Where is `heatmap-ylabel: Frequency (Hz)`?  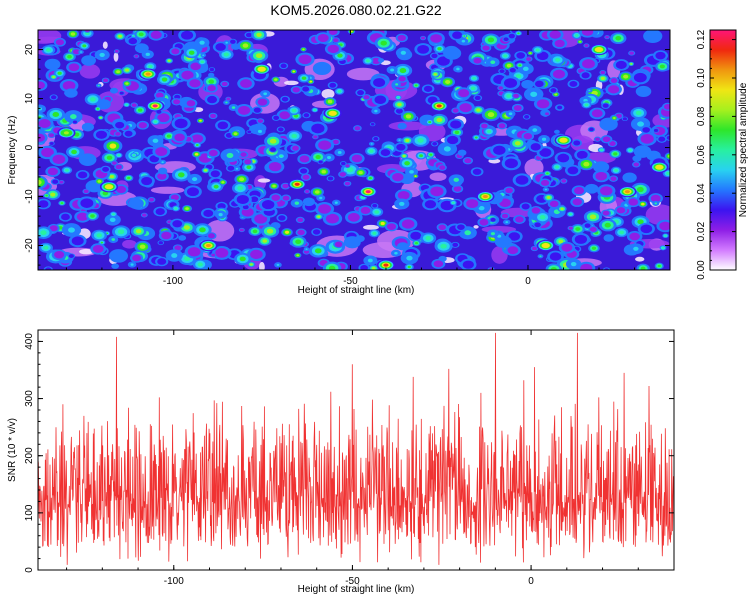
heatmap-ylabel: Frequency (Hz) is located at coordinates (12, 150).